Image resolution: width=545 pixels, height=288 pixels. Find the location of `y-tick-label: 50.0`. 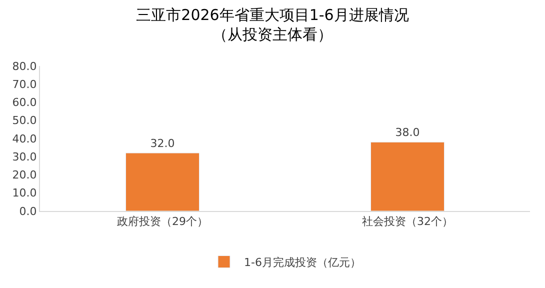

y-tick-label: 50.0 is located at coordinates (24, 121).